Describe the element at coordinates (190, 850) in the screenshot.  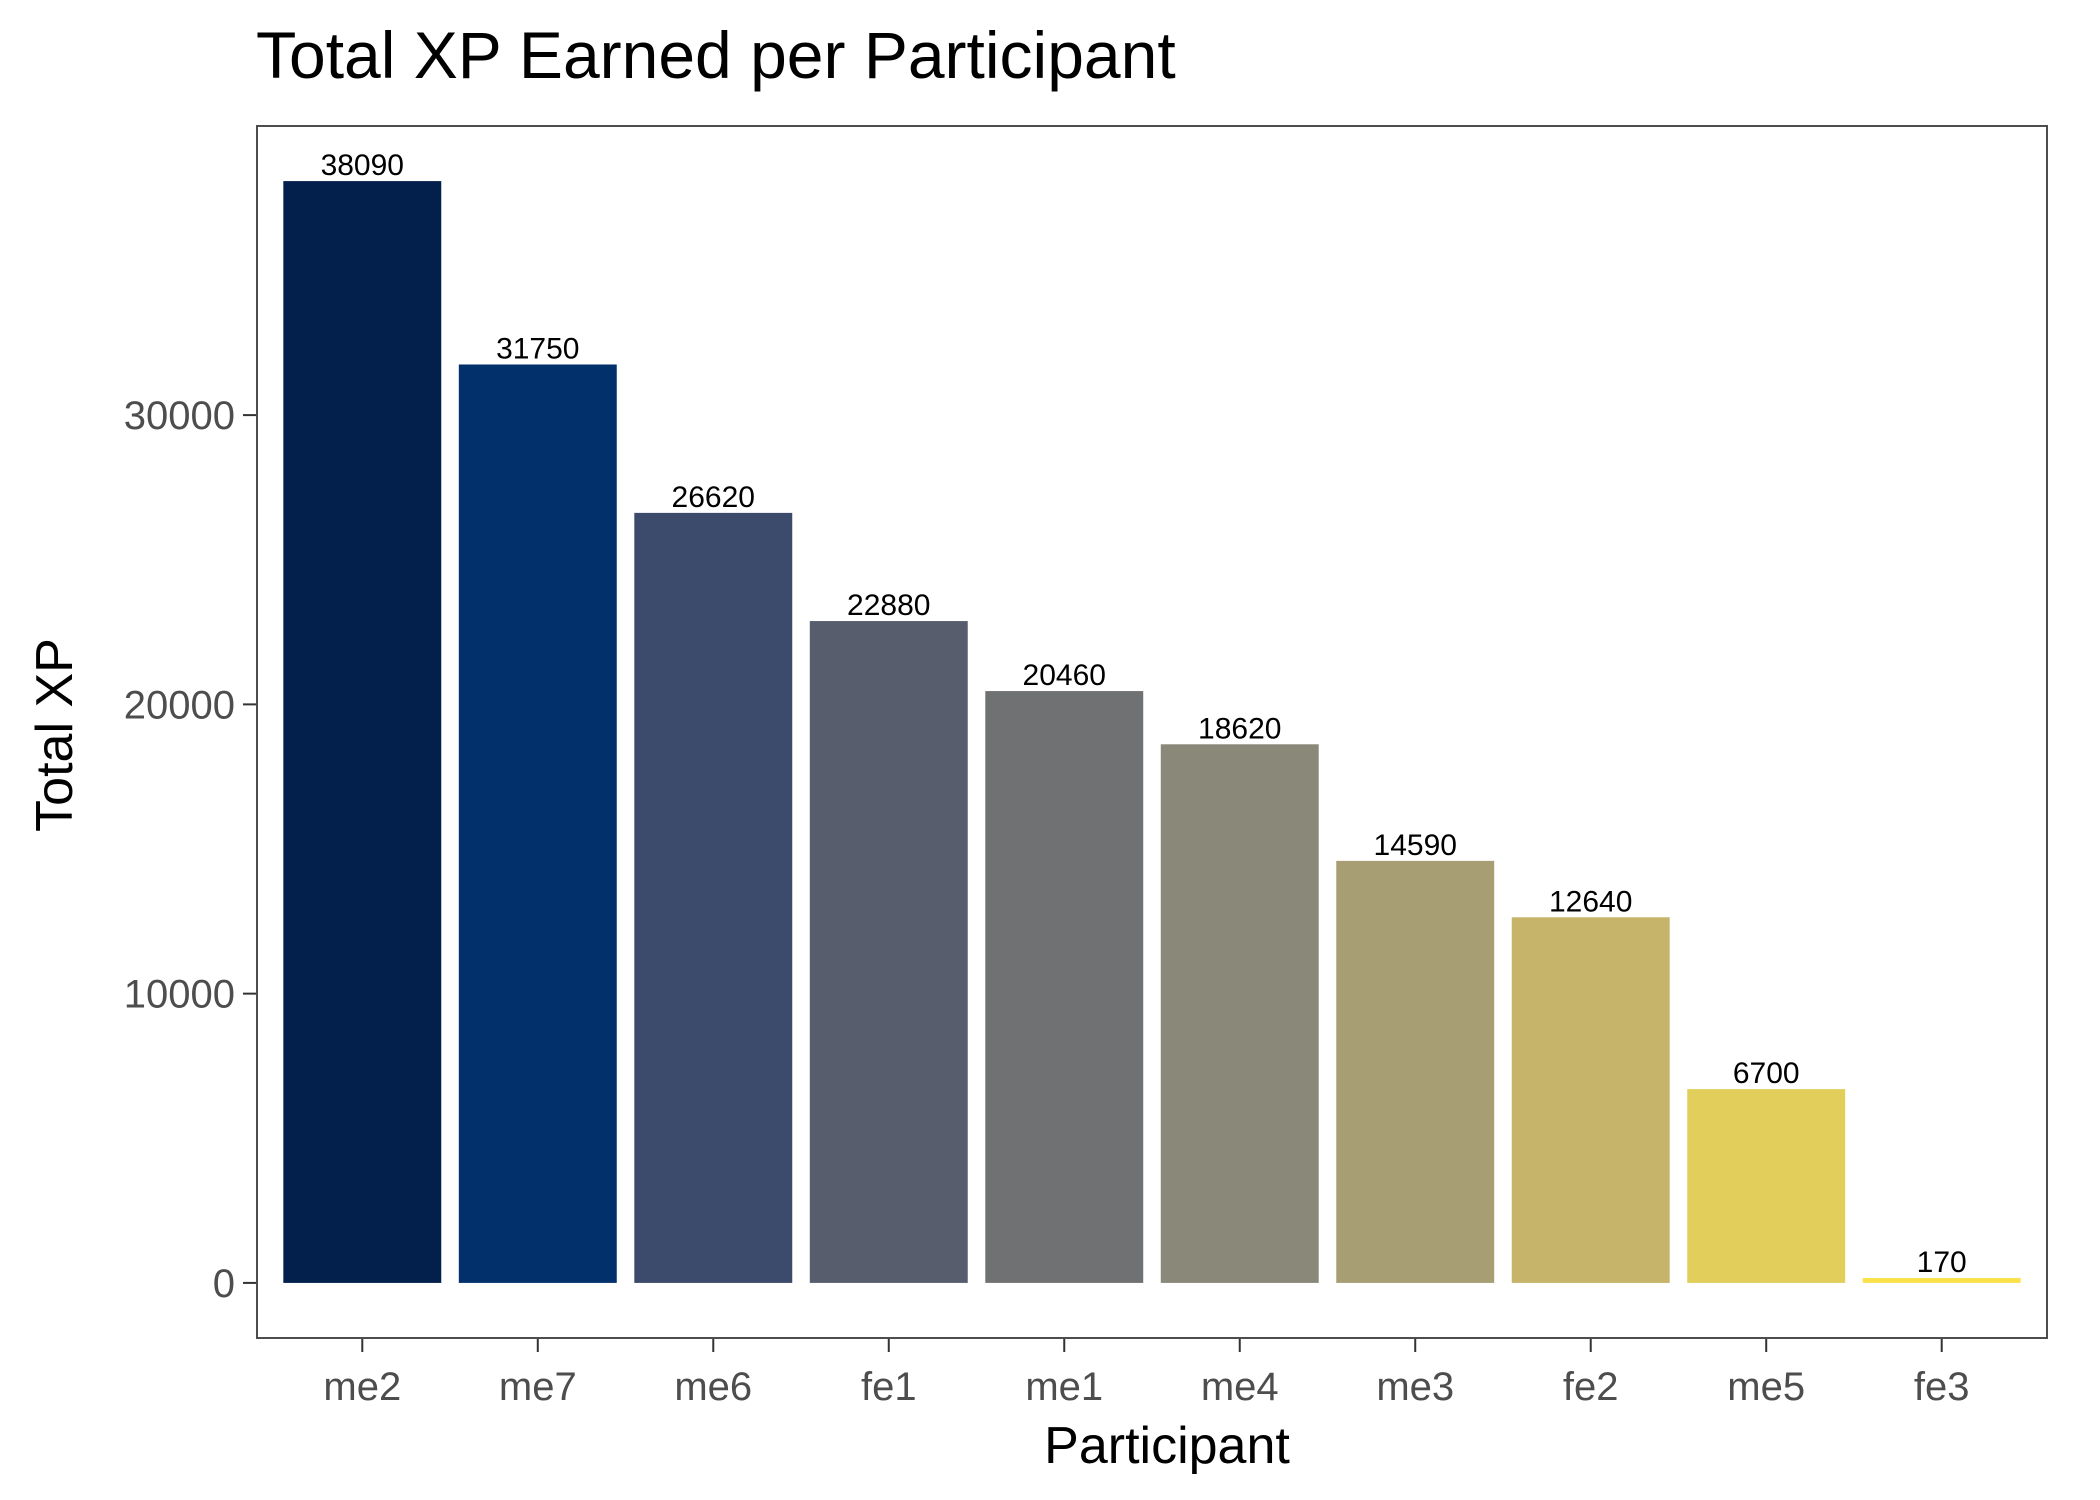
I see `y-axis: 0 10000 20000 30000` at that location.